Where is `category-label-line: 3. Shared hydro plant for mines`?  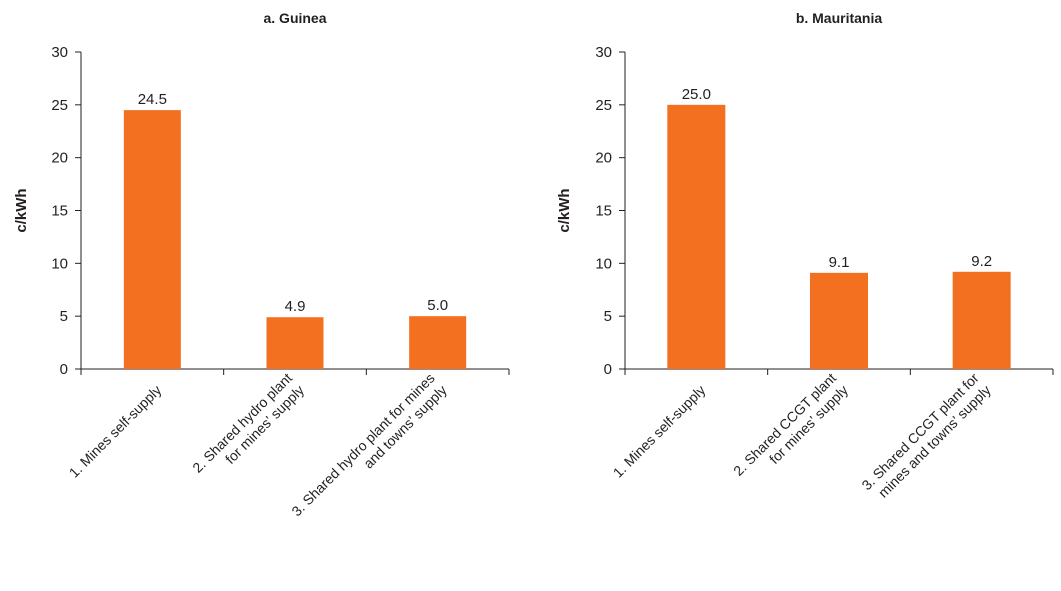
category-label-line: 3. Shared hydro plant for mines is located at coordinates (362, 444).